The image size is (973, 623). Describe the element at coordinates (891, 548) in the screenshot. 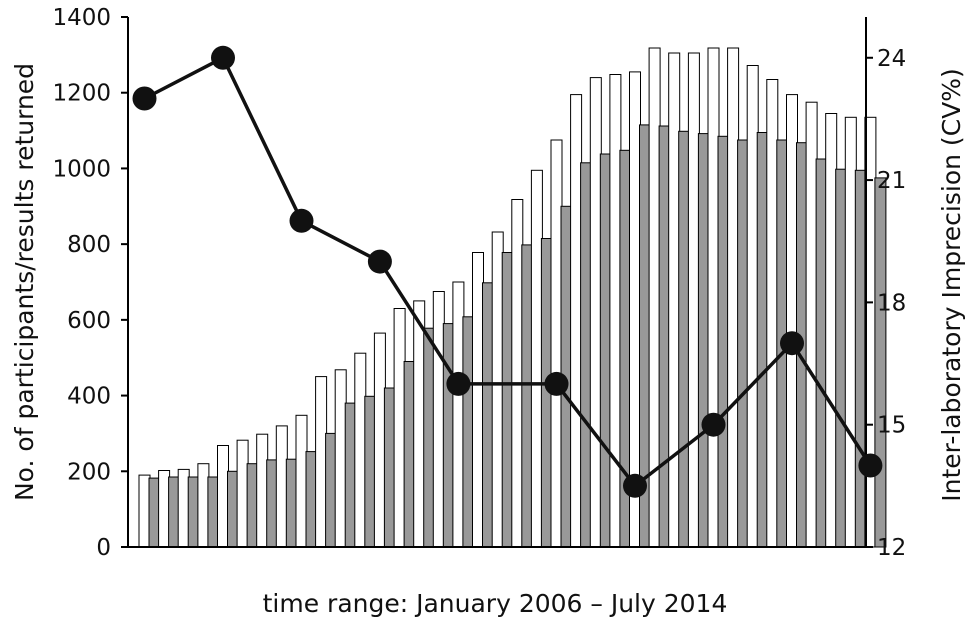

I see `y2-tick-label: 12` at that location.